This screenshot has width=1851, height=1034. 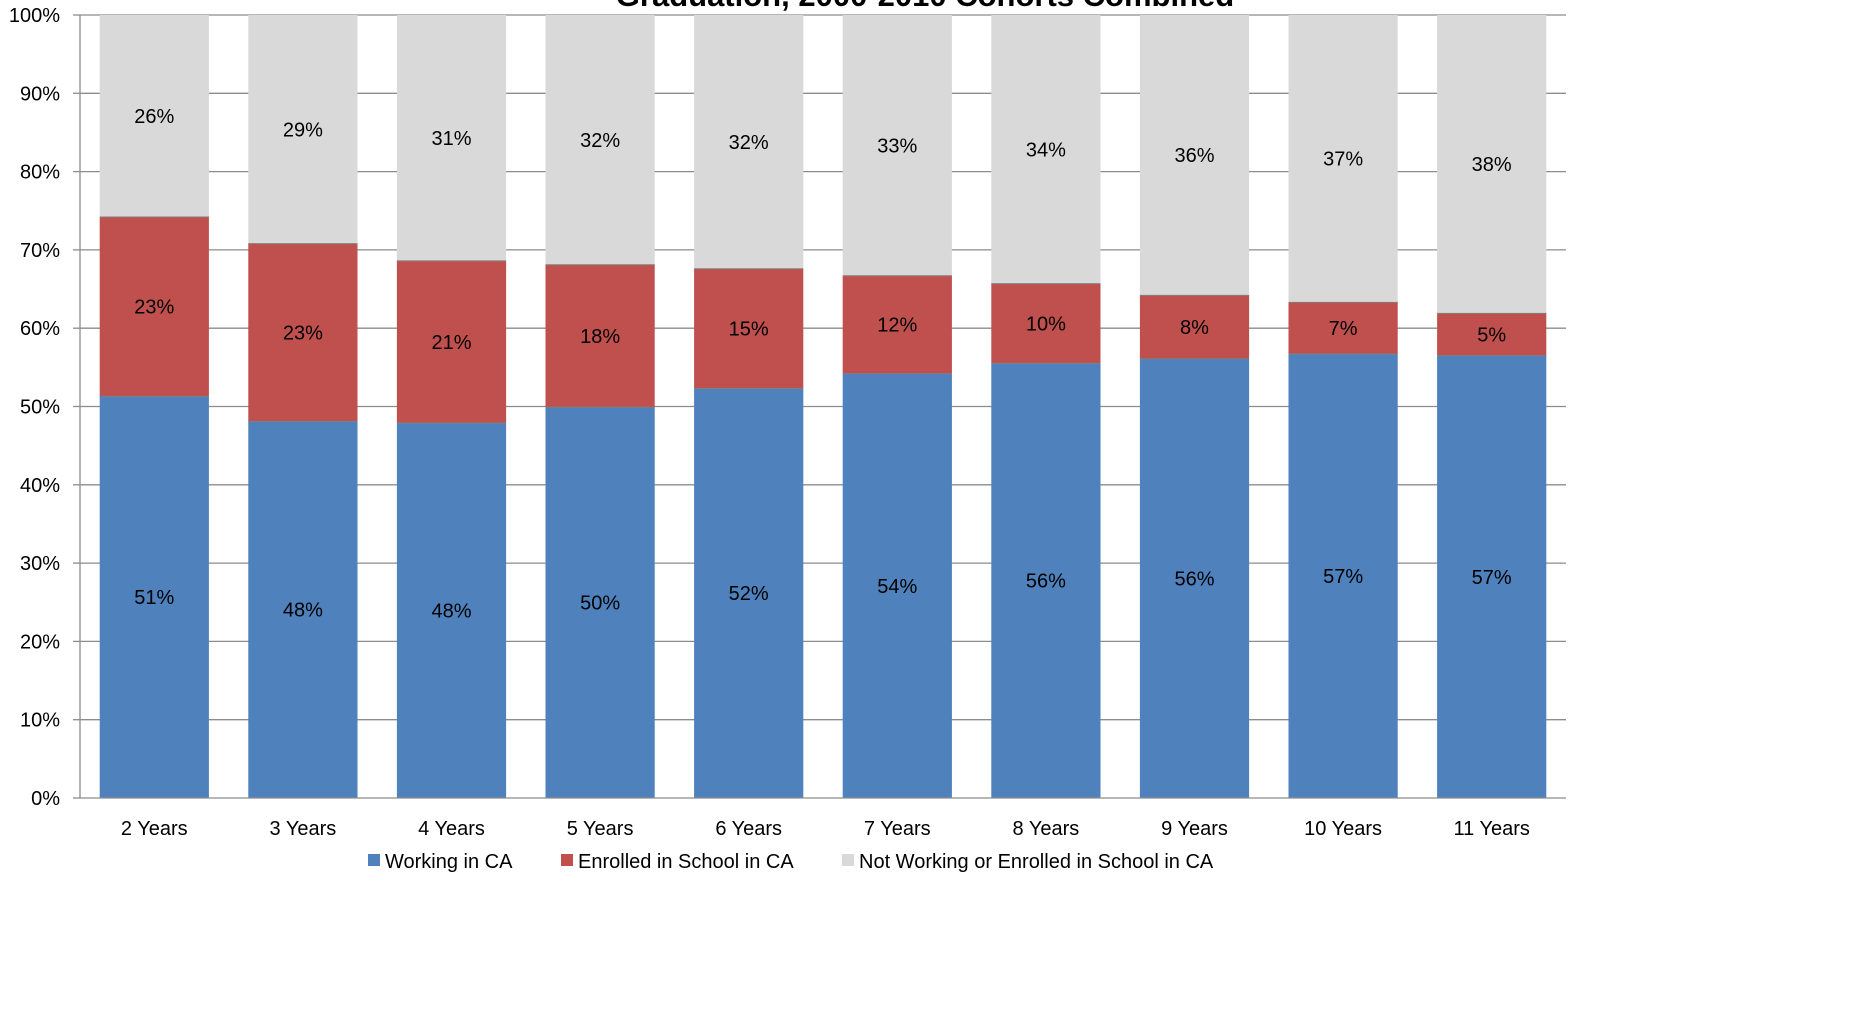 I want to click on x-tick-label: 5 Years, so click(x=600, y=829).